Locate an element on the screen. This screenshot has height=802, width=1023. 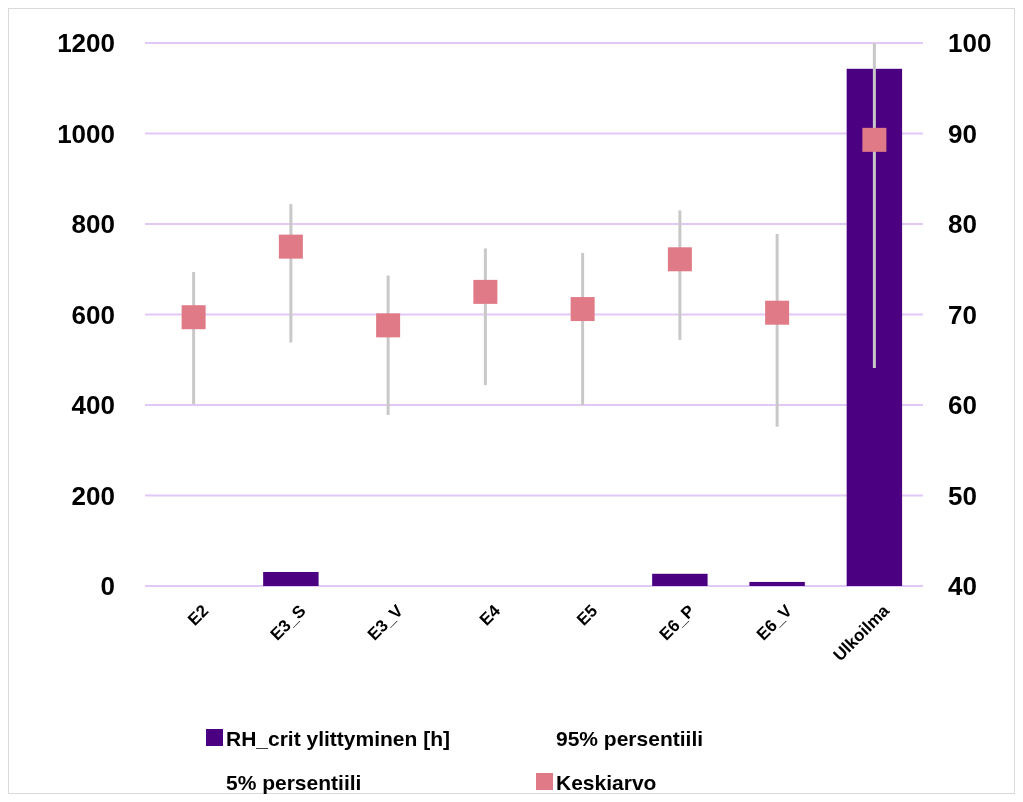
text: 5% persentiili is located at coordinates (294, 782).